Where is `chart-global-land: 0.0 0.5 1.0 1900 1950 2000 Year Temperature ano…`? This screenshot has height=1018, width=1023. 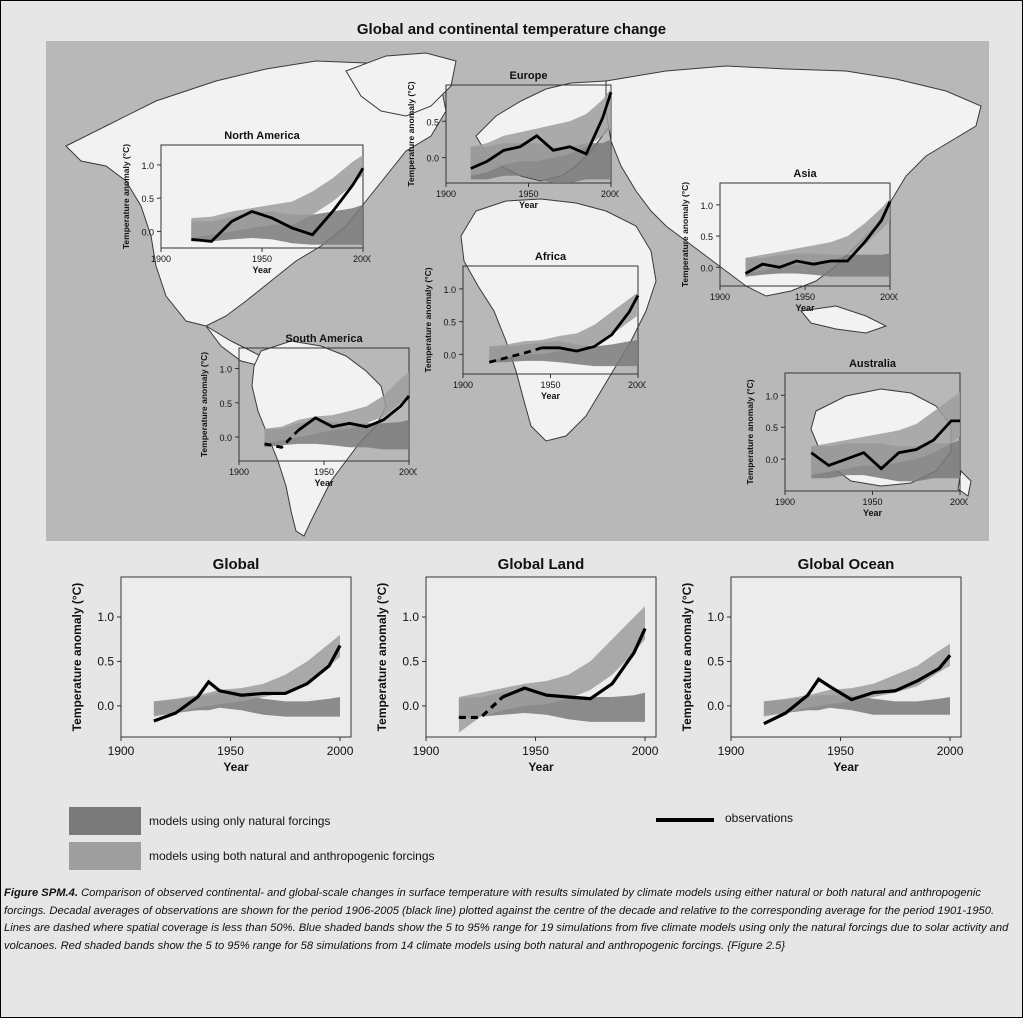
chart-global-land: 0.0 0.5 1.0 1900 1950 2000 Year Temperature ano… is located at coordinates (517, 665).